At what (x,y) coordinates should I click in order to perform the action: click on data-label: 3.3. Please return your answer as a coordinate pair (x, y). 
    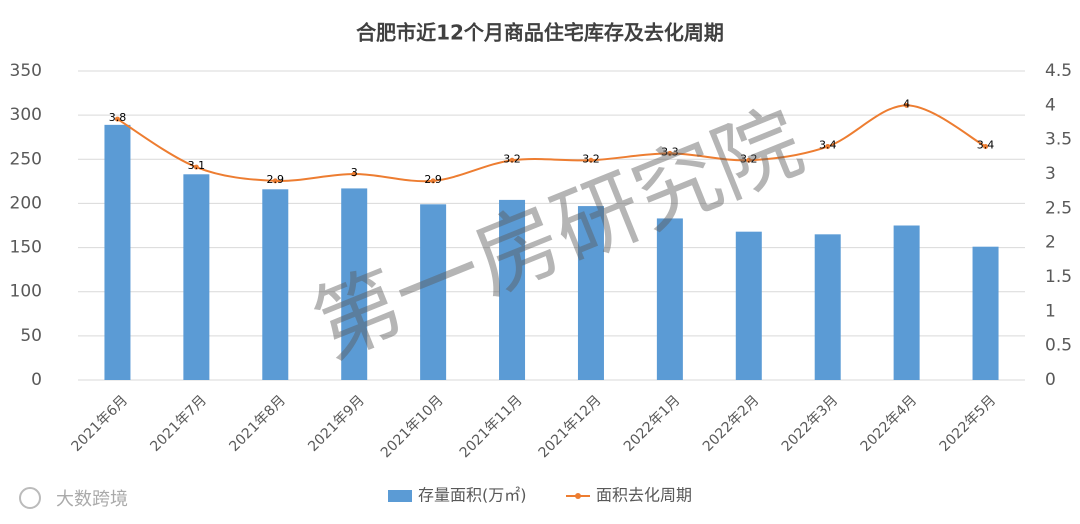
    Looking at the image, I should click on (670, 151).